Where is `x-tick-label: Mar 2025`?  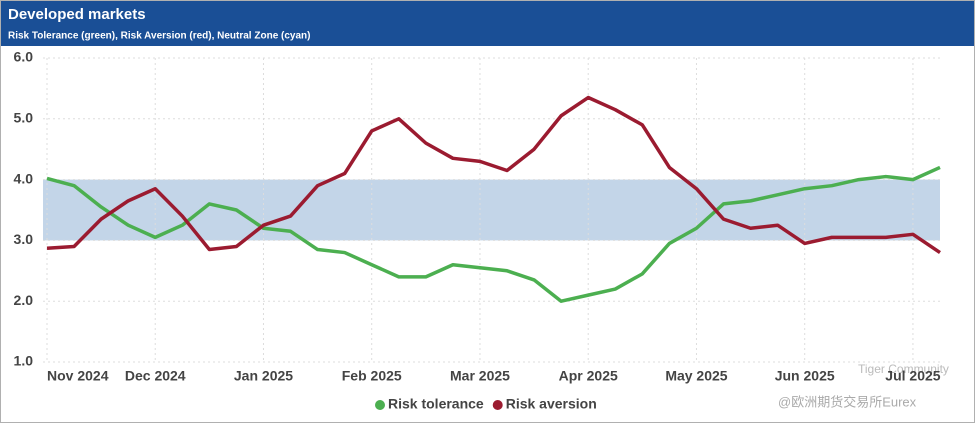
x-tick-label: Mar 2025 is located at coordinates (480, 376).